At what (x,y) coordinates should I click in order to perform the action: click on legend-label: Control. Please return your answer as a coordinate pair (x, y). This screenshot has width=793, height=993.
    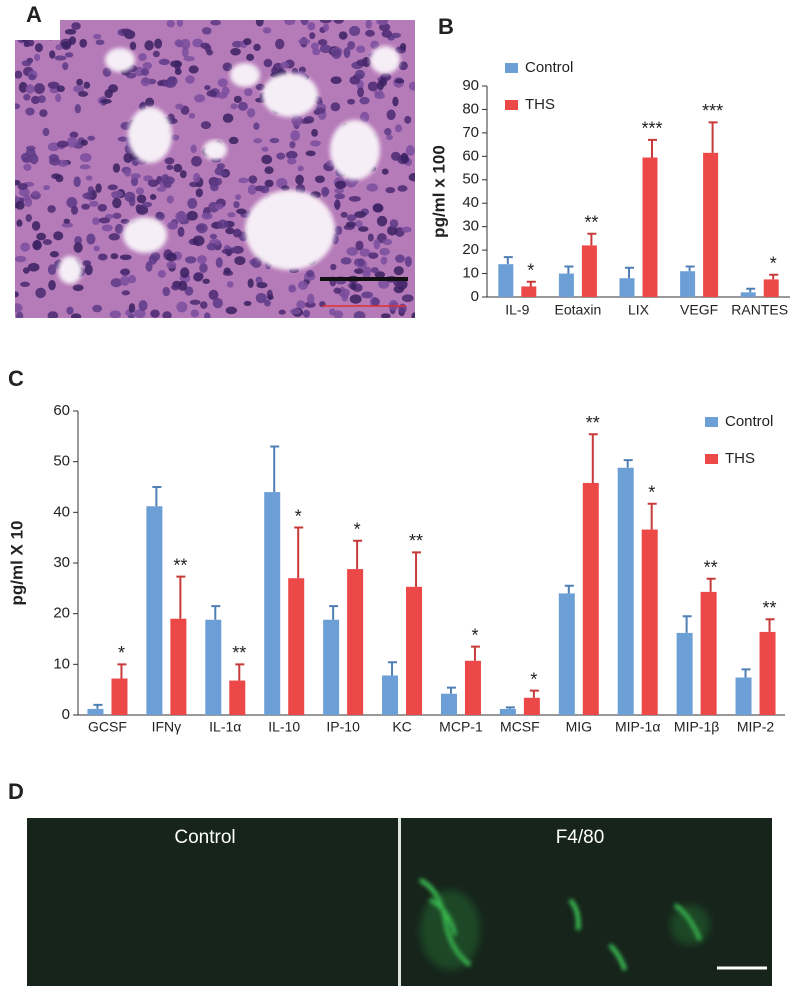
    Looking at the image, I should click on (749, 421).